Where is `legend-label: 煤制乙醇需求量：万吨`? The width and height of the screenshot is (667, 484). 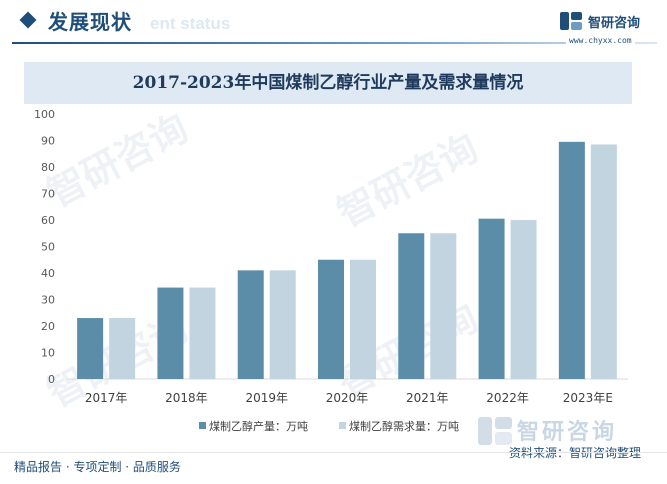 legend-label: 煤制乙醇需求量：万吨 is located at coordinates (404, 426).